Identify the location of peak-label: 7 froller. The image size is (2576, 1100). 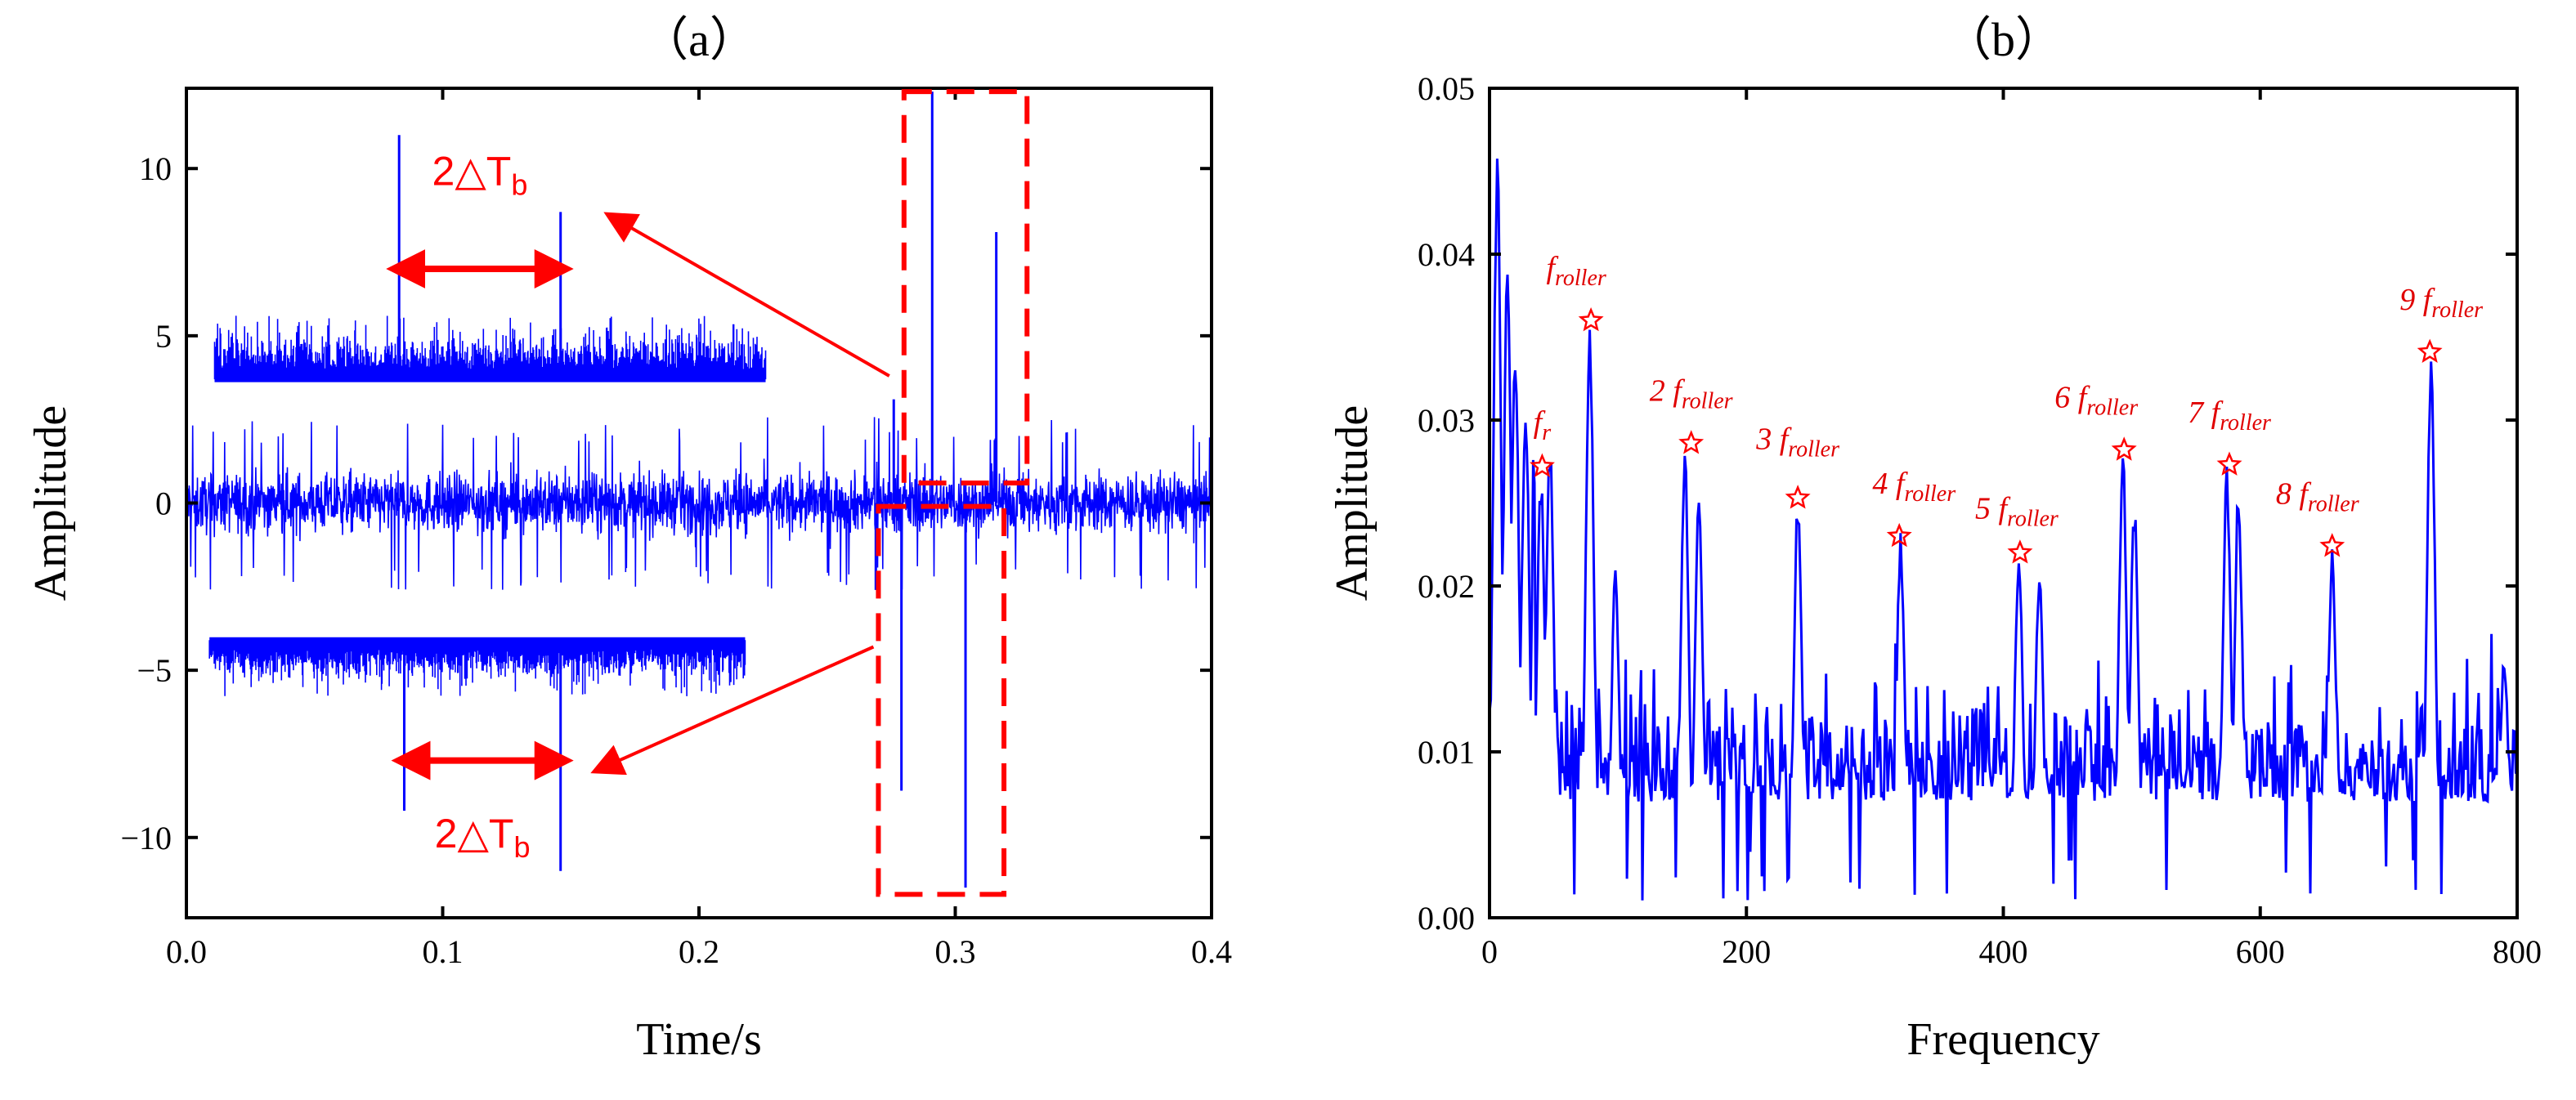
(2229, 416).